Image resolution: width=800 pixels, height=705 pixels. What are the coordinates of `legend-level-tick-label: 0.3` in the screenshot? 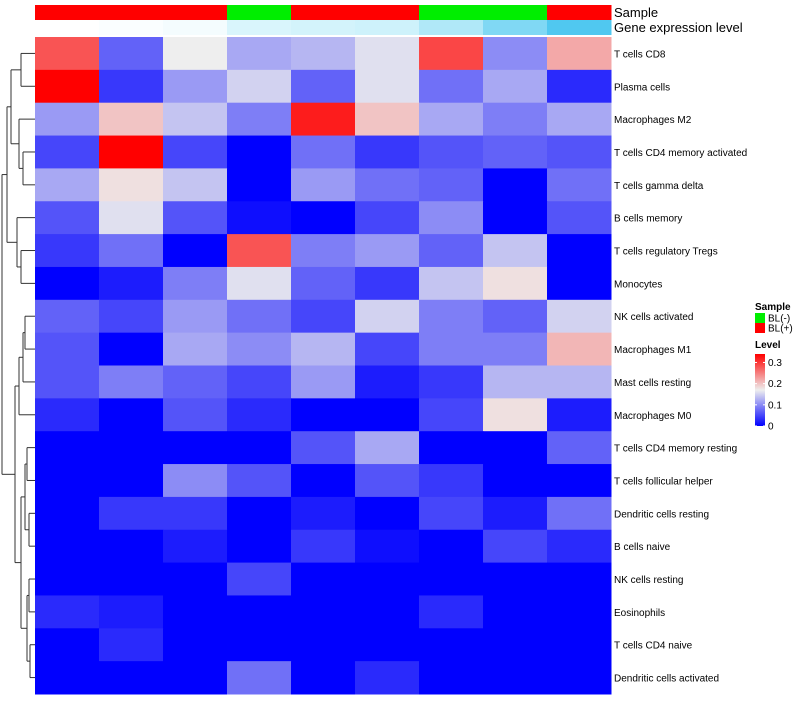 It's located at (775, 363).